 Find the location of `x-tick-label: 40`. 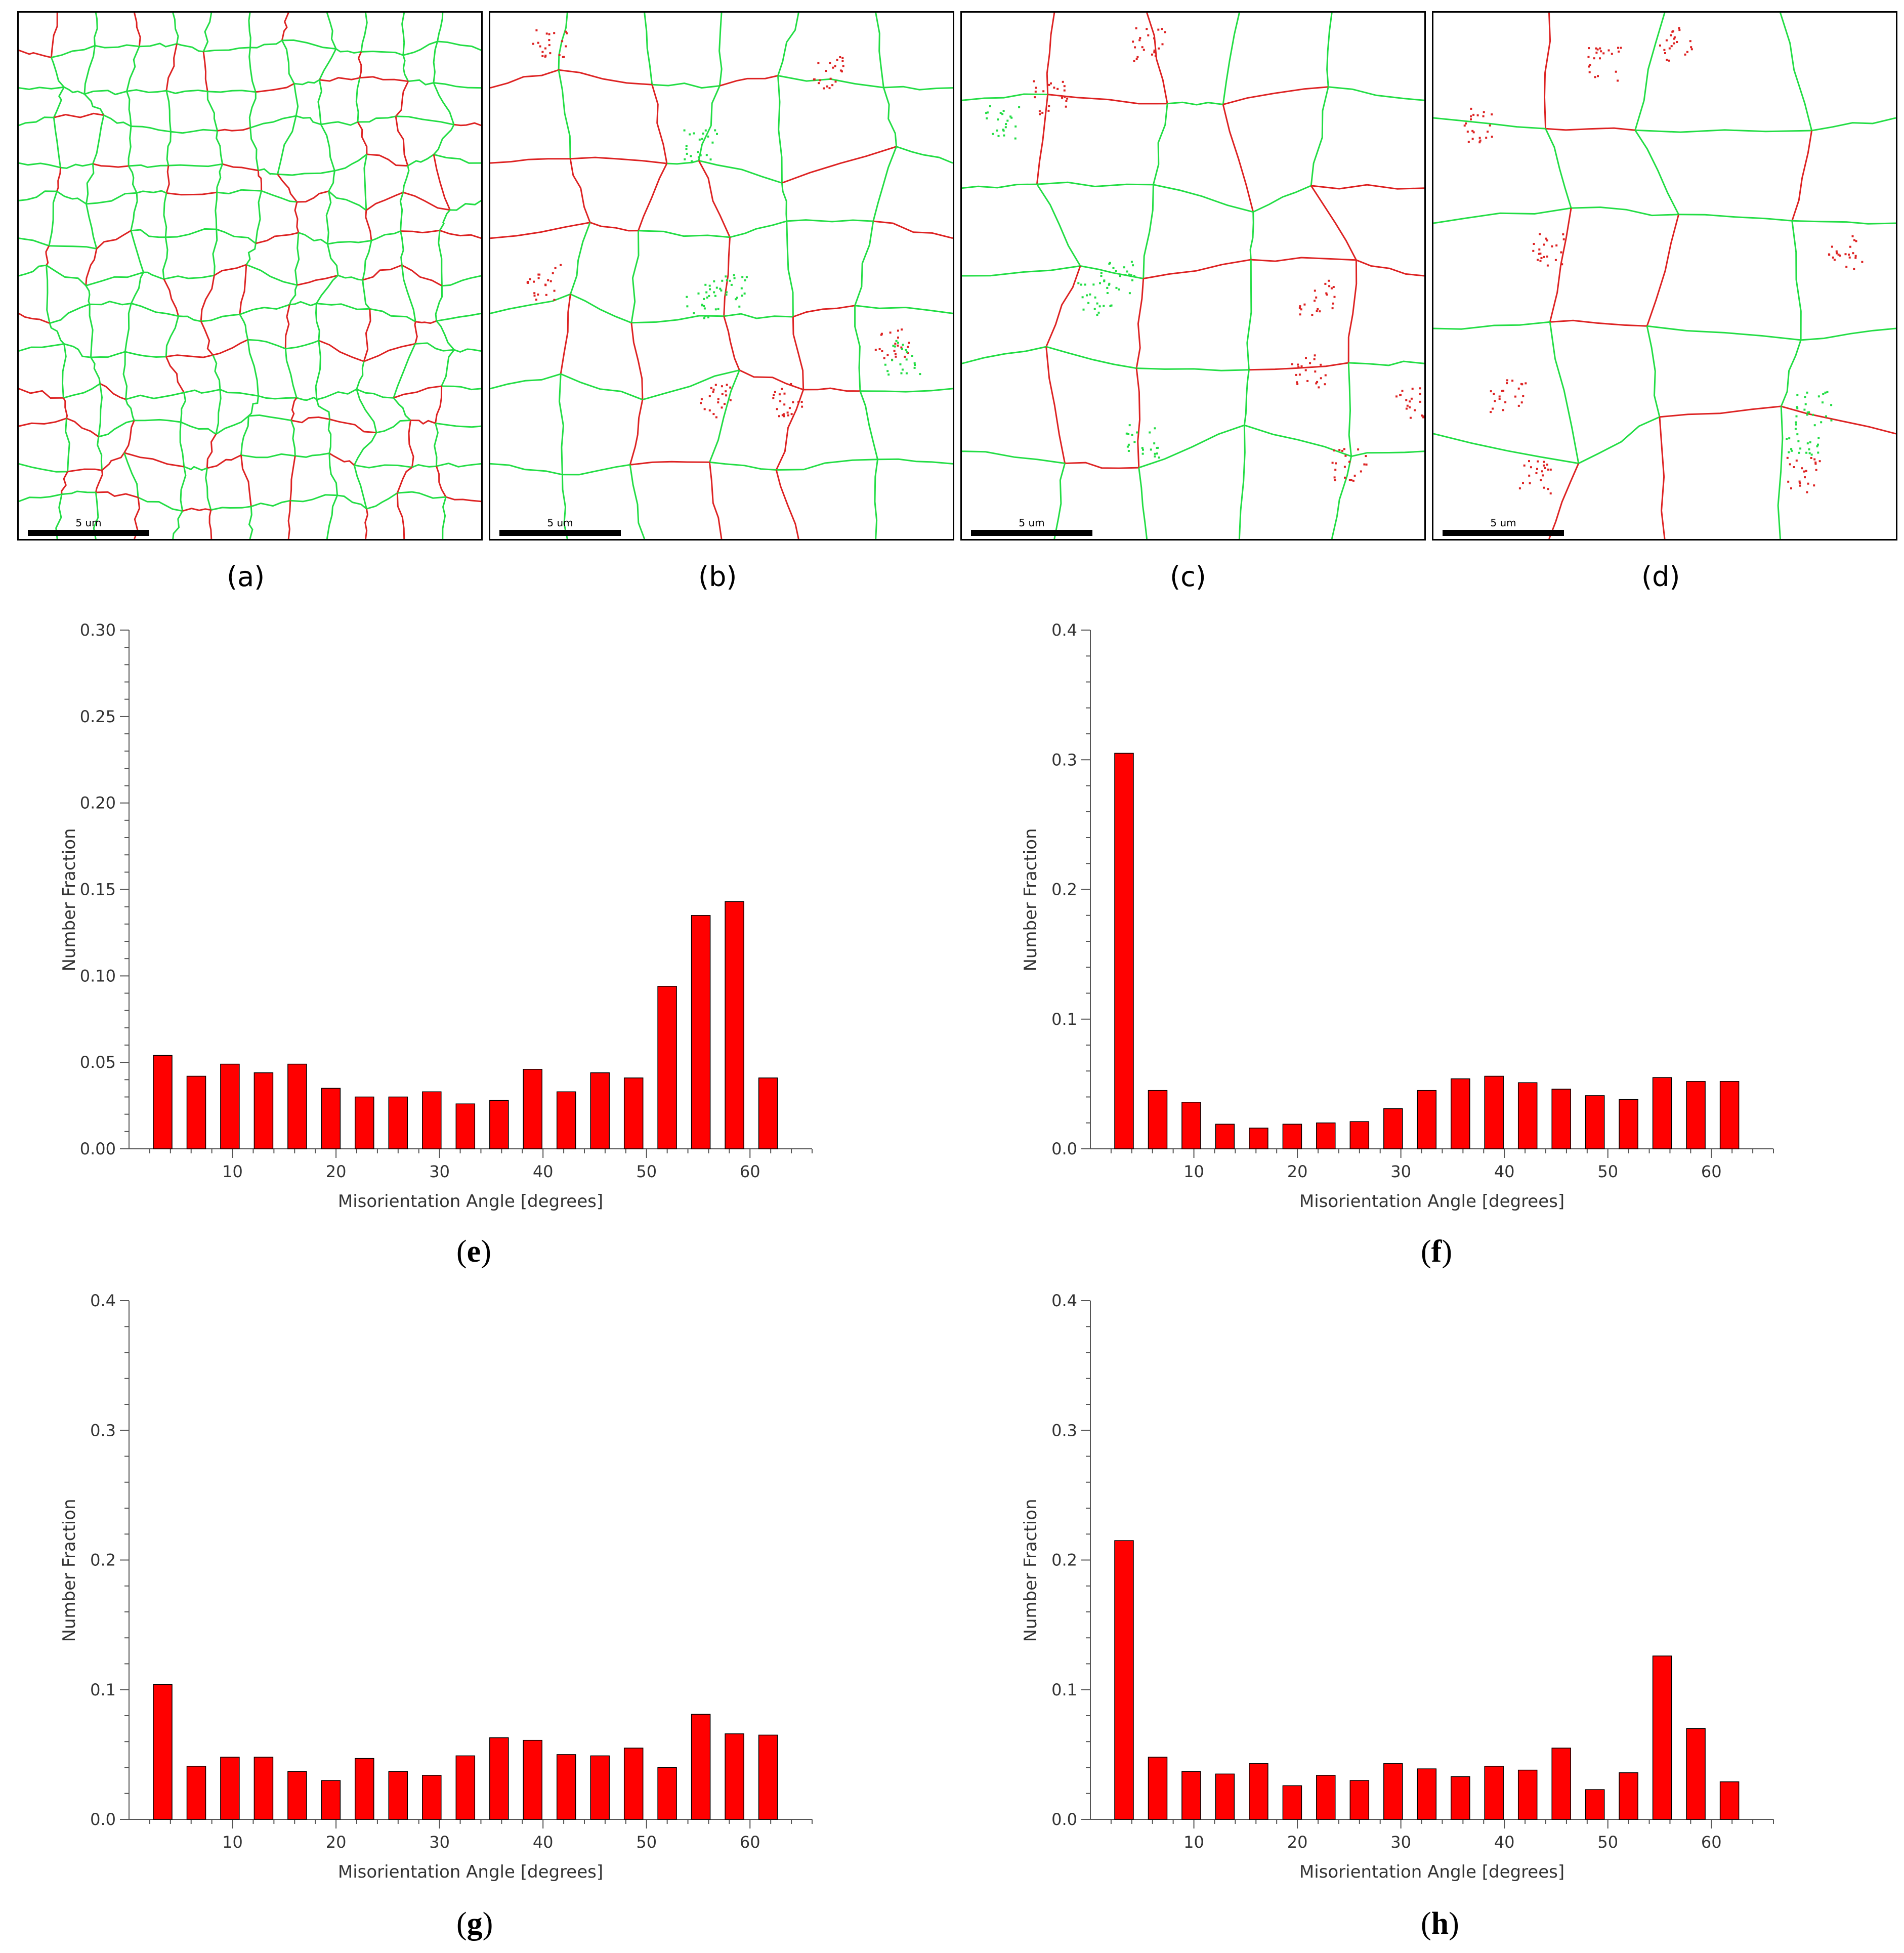

x-tick-label: 40 is located at coordinates (543, 1843).